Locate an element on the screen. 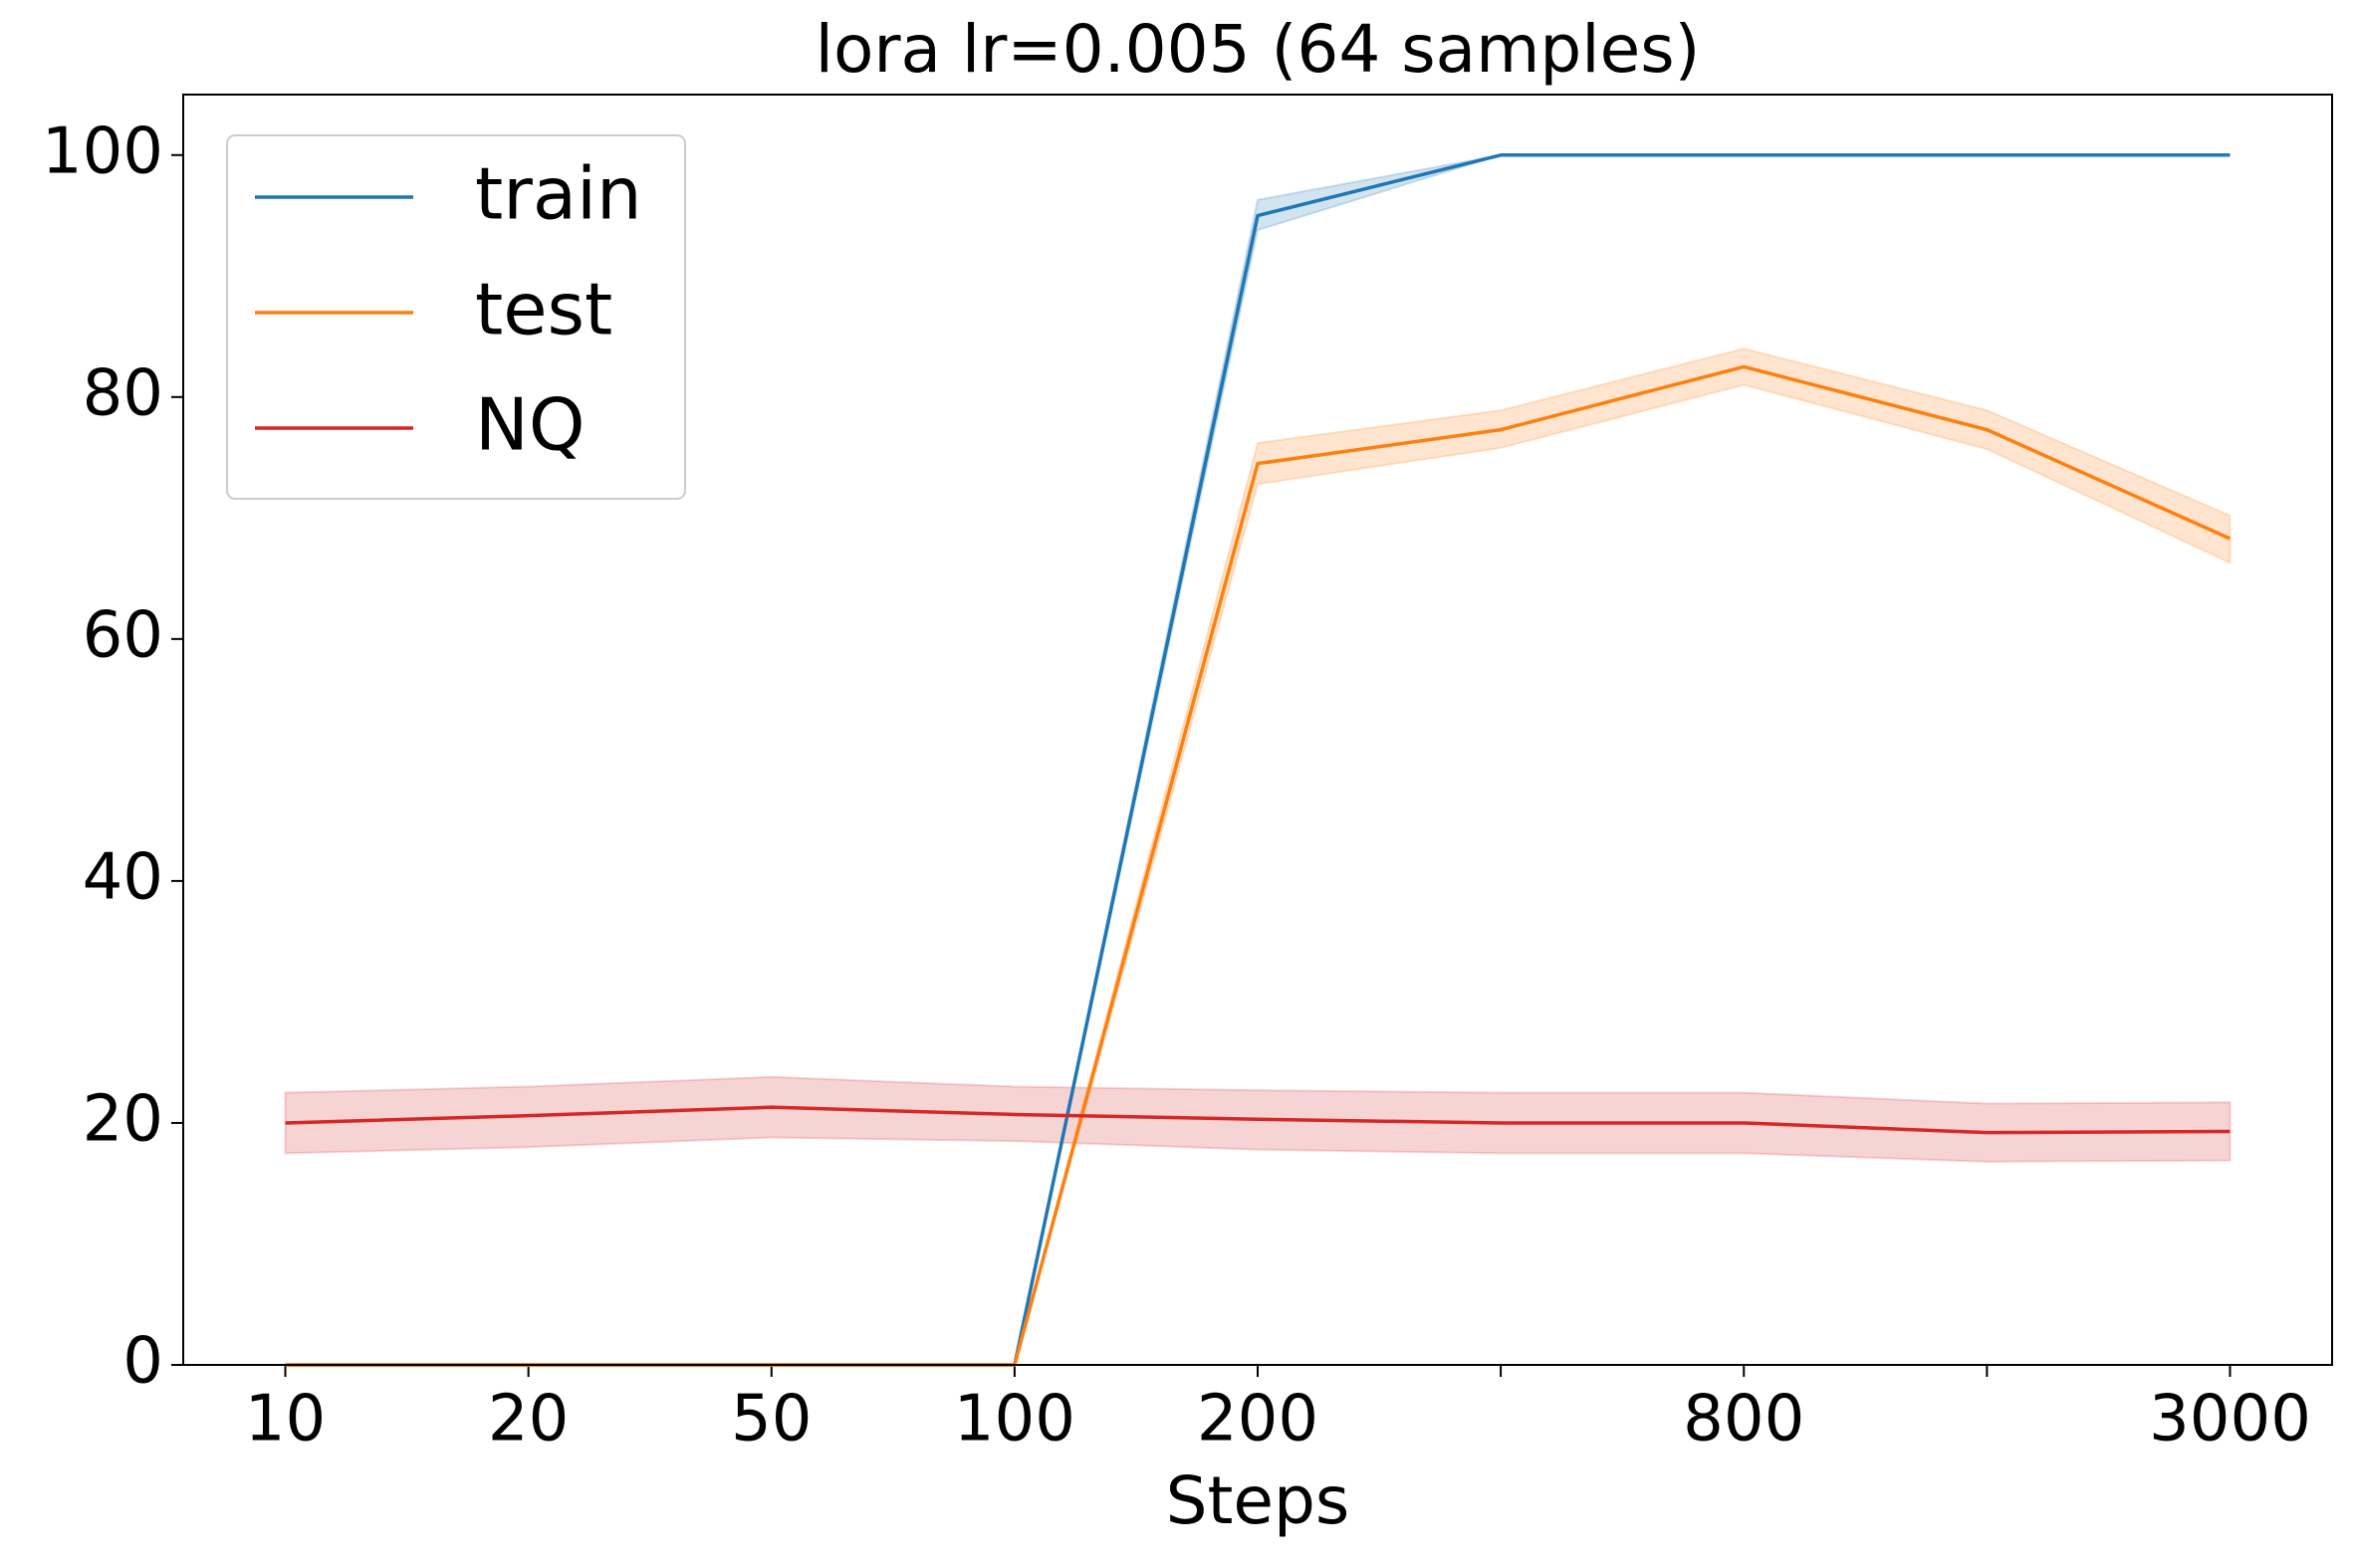  y-tick-label: 0 is located at coordinates (142, 1362).